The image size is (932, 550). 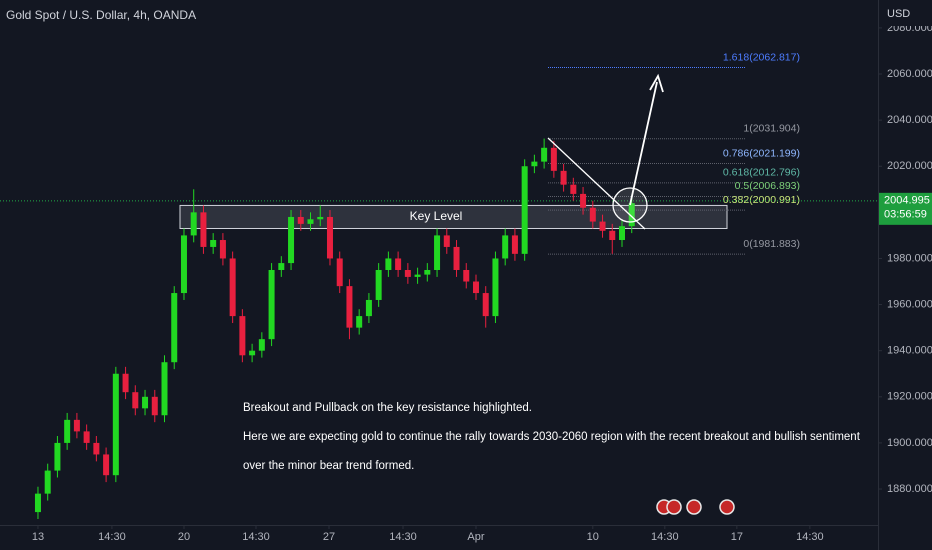 I want to click on y-tick-label: 1980.000, so click(x=909, y=258).